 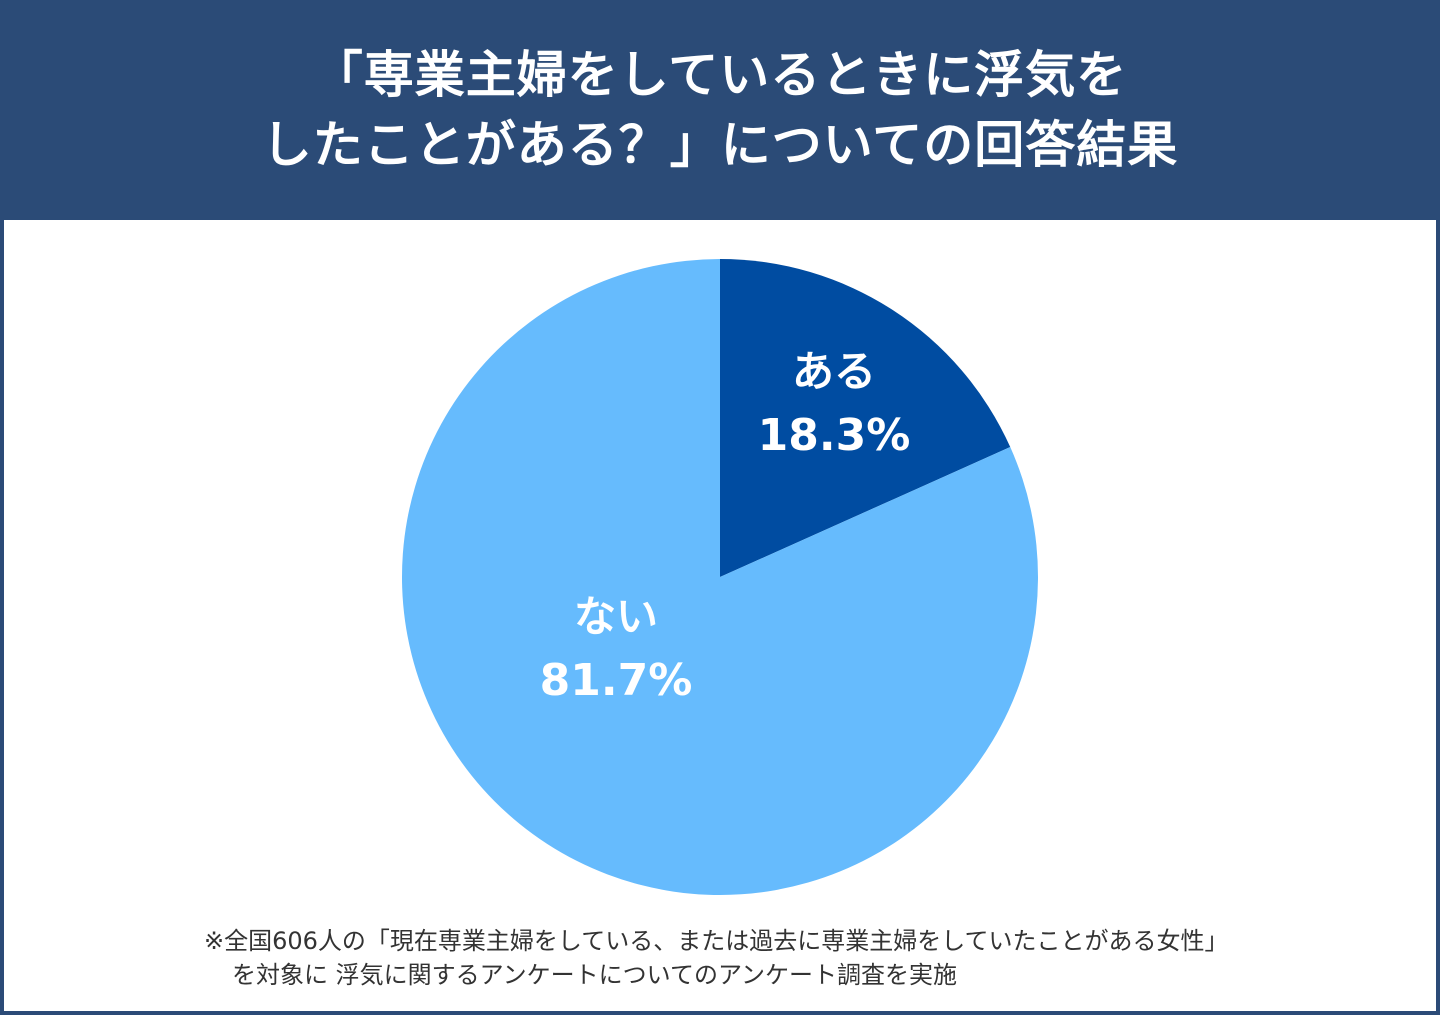 I want to click on slice-label-value: 81.7%, so click(x=616, y=680).